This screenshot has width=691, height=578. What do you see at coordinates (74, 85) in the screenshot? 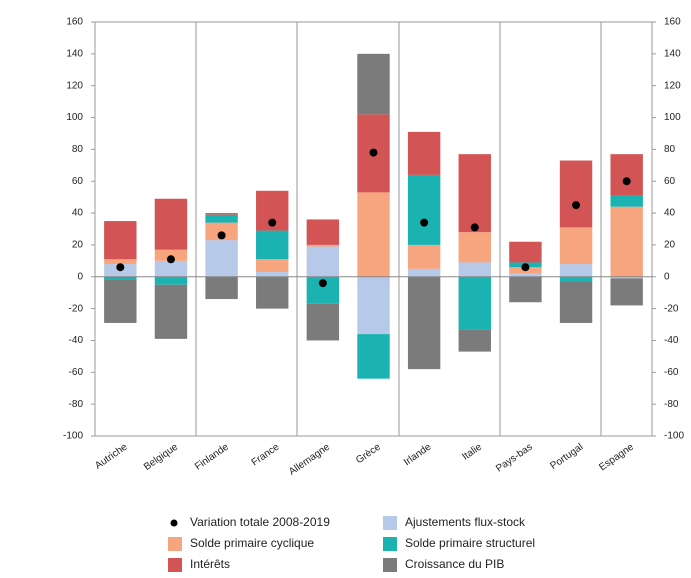
I see `y-tick-label: 120` at bounding box center [74, 85].